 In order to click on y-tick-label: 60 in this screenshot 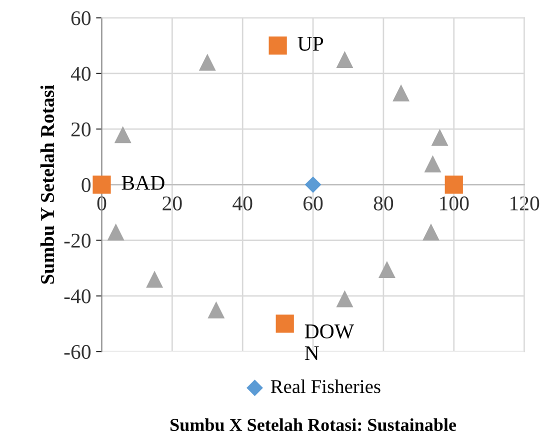, I will do `click(81, 18)`.